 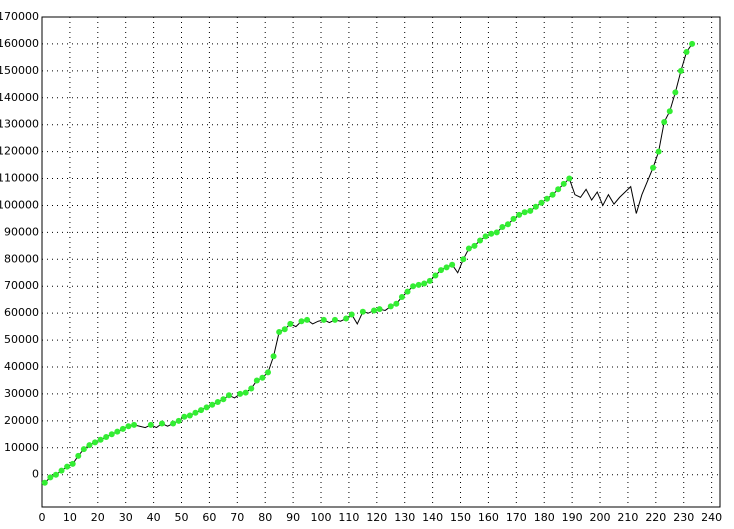 I want to click on x-tick-label: 0, so click(x=42, y=517).